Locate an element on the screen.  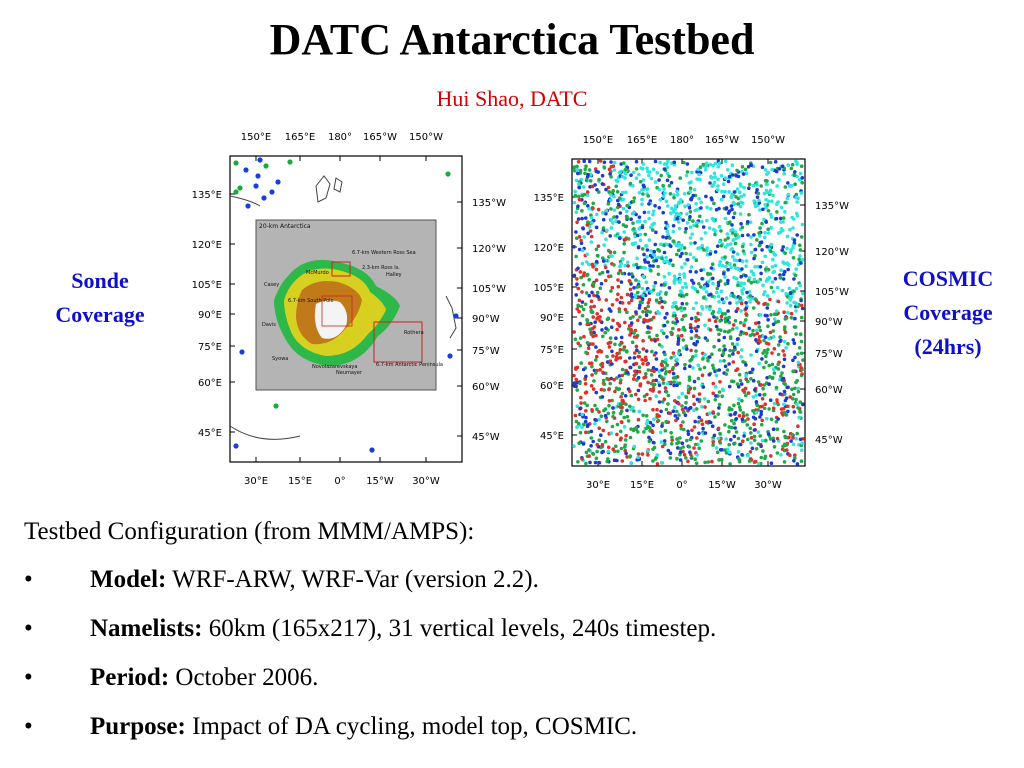
tick-label: 45°W is located at coordinates (486, 437).